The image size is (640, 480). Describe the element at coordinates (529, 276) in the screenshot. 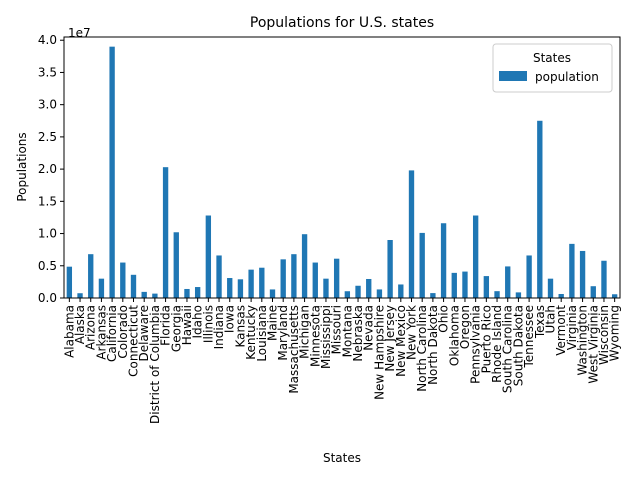

I see `bar-tennessee` at that location.